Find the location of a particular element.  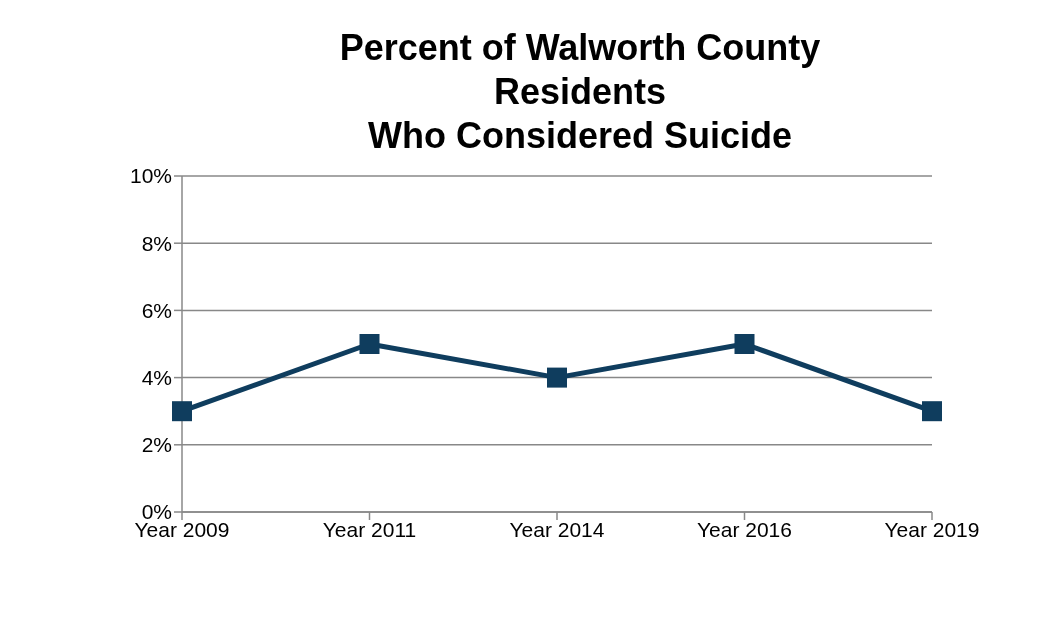

x-tick-label: Year 2014 is located at coordinates (557, 529).